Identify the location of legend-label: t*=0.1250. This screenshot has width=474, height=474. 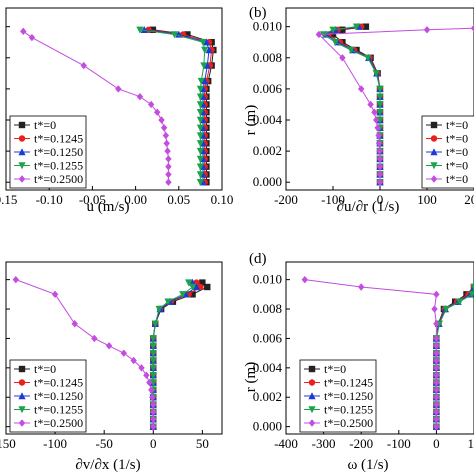
(348, 396).